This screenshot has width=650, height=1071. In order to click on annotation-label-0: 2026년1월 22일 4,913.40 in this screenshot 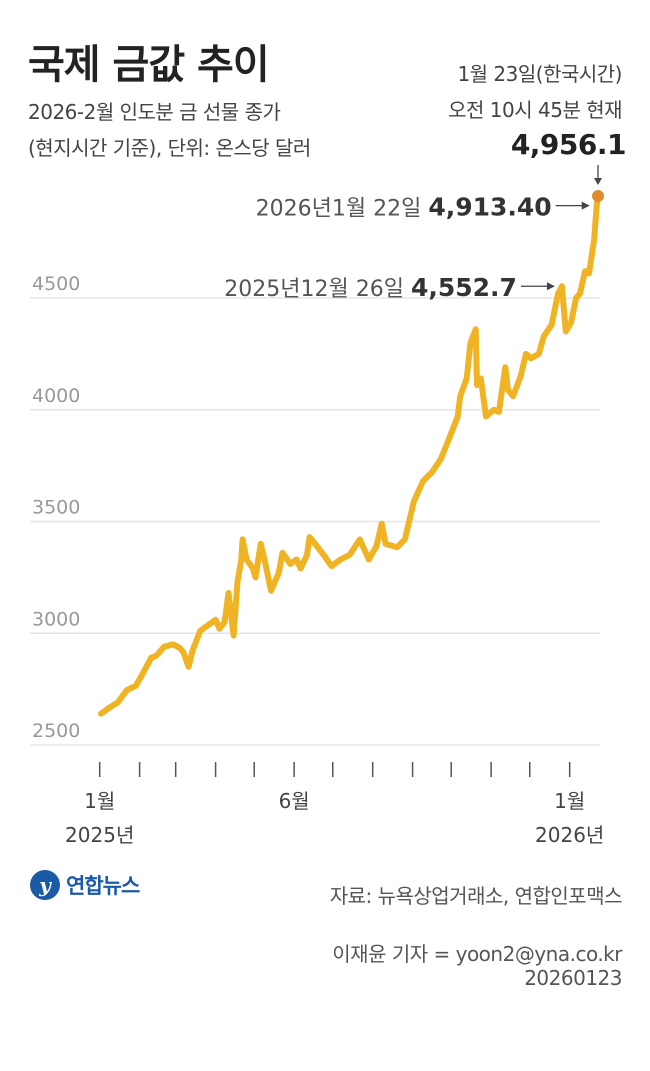, I will do `click(404, 207)`.